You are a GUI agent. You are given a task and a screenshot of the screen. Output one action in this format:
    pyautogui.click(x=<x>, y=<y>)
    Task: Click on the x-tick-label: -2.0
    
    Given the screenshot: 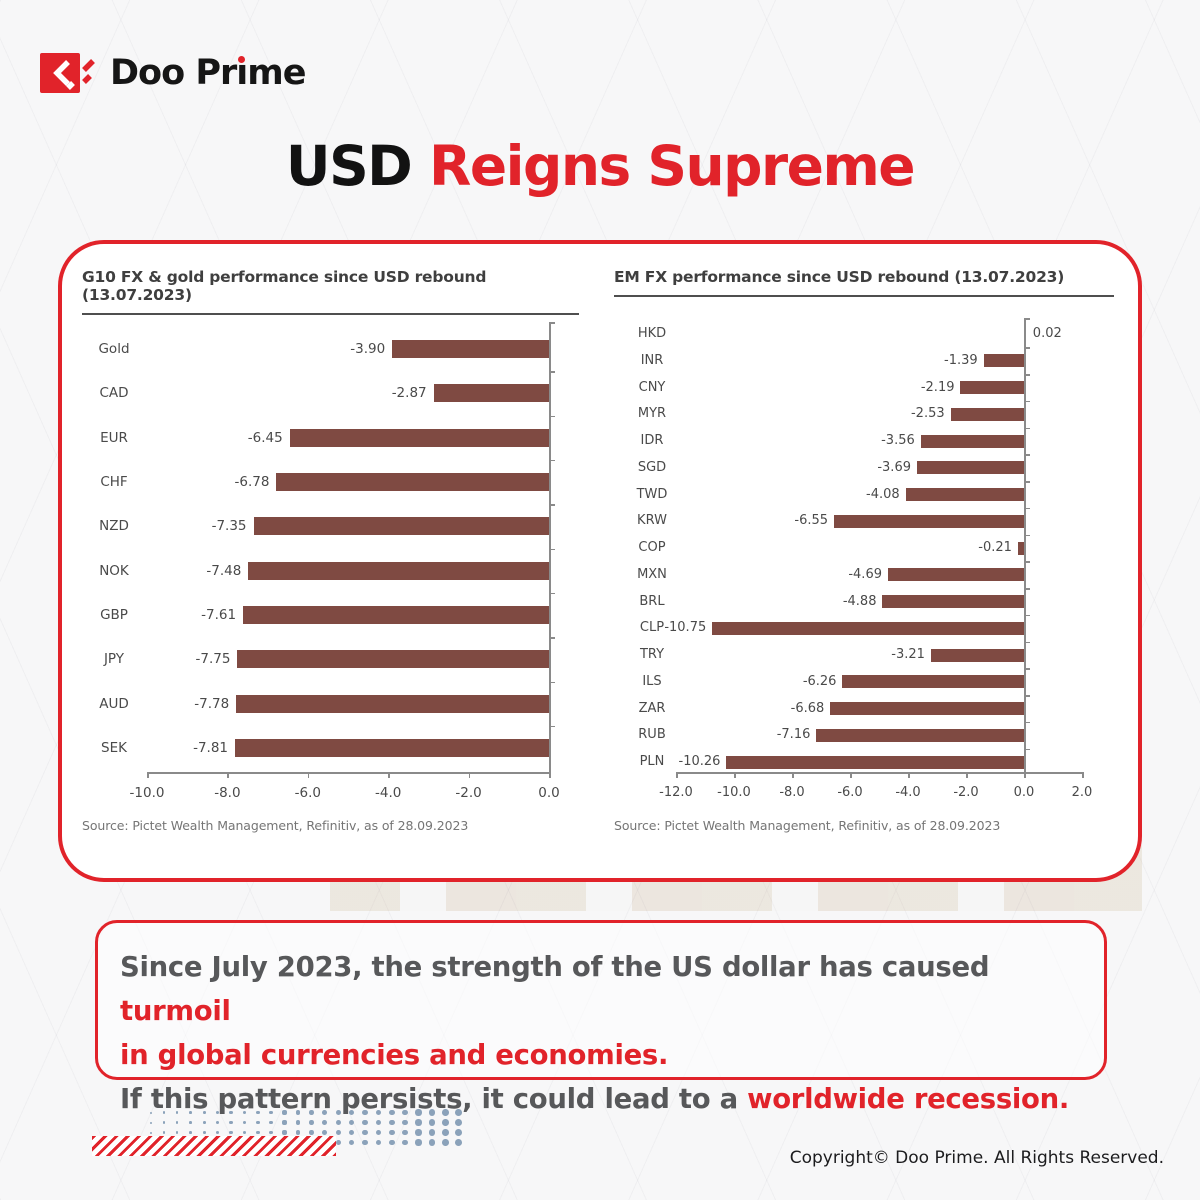 What is the action you would take?
    pyautogui.click(x=966, y=792)
    